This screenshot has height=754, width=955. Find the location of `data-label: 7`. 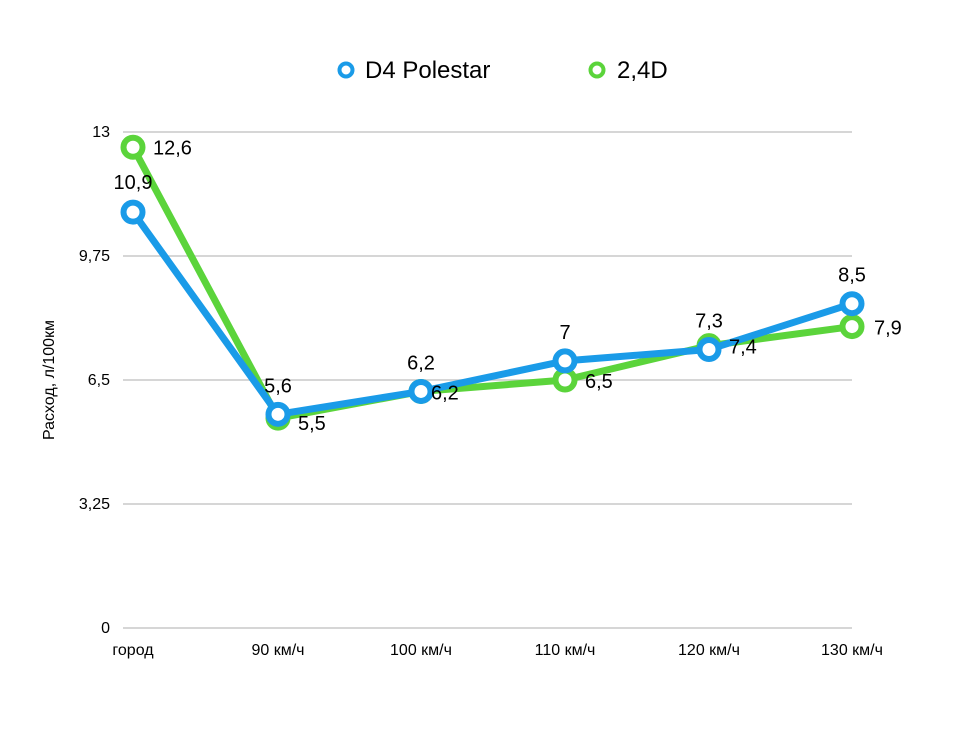

data-label: 7 is located at coordinates (564, 333).